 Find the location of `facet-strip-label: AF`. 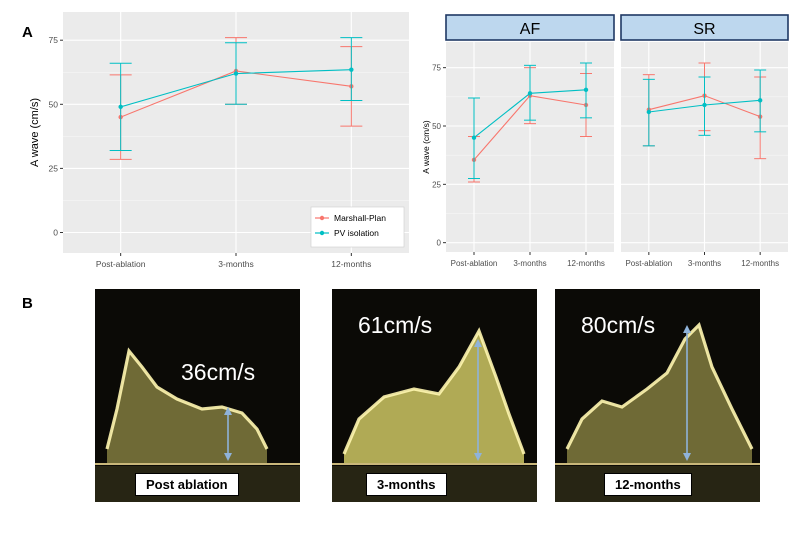

facet-strip-label: AF is located at coordinates (530, 29).